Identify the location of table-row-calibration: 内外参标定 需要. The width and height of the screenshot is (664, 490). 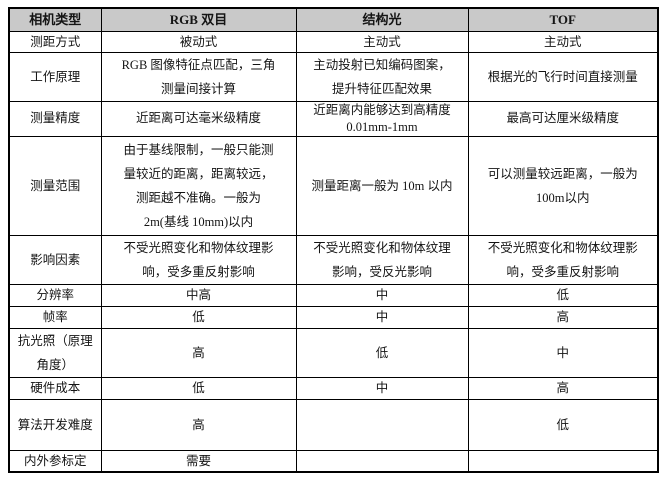
(333, 461).